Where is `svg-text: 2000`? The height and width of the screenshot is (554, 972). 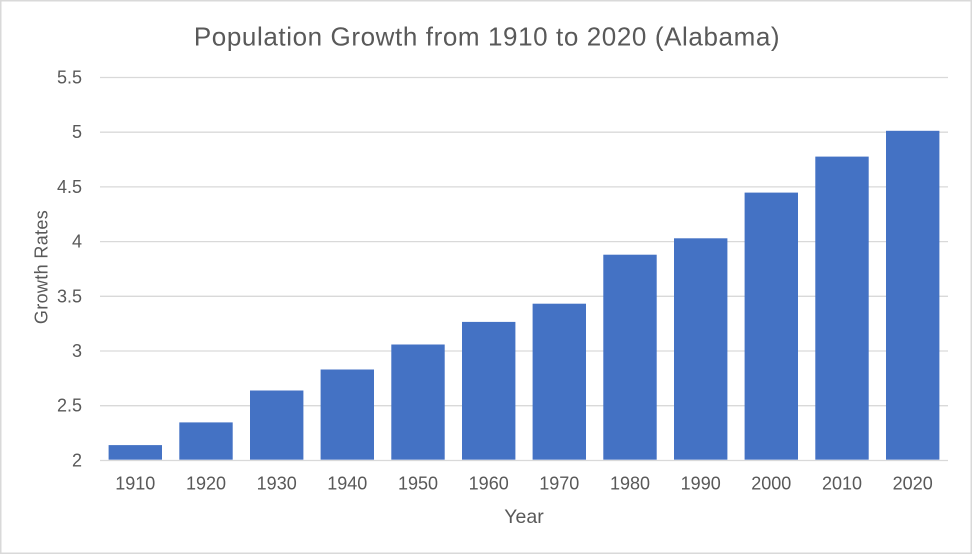
svg-text: 2000 is located at coordinates (771, 484).